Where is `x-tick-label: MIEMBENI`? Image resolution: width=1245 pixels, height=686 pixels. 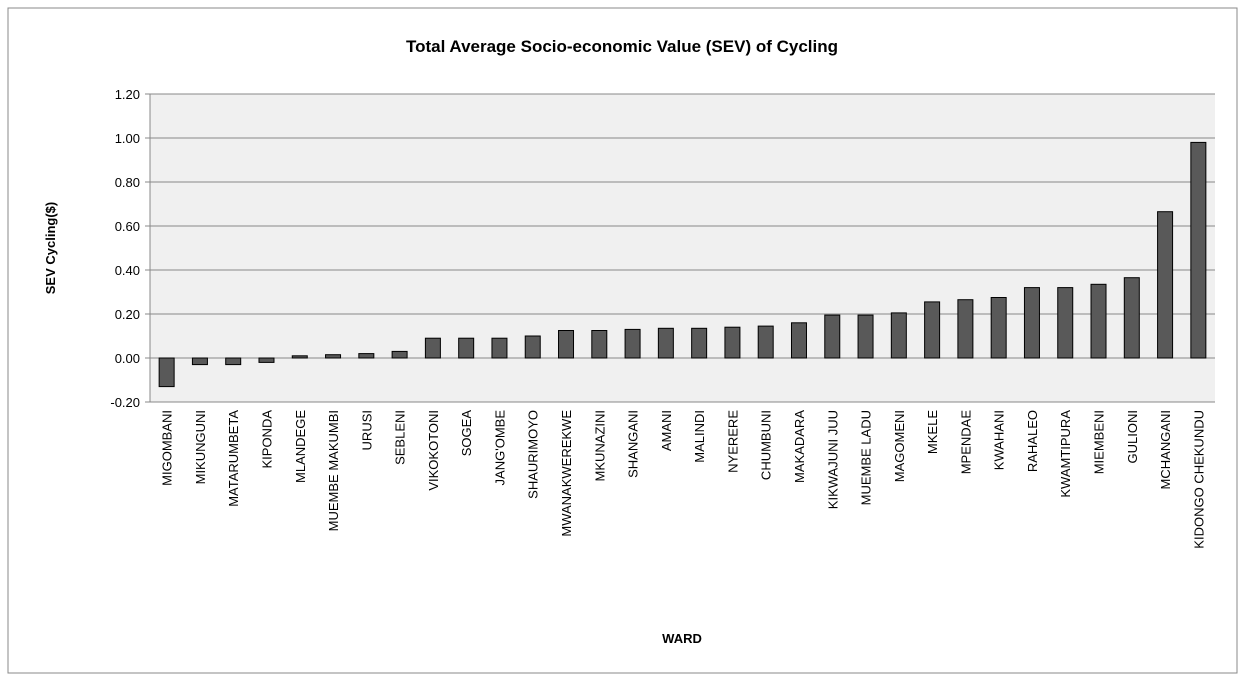 x-tick-label: MIEMBENI is located at coordinates (1099, 442).